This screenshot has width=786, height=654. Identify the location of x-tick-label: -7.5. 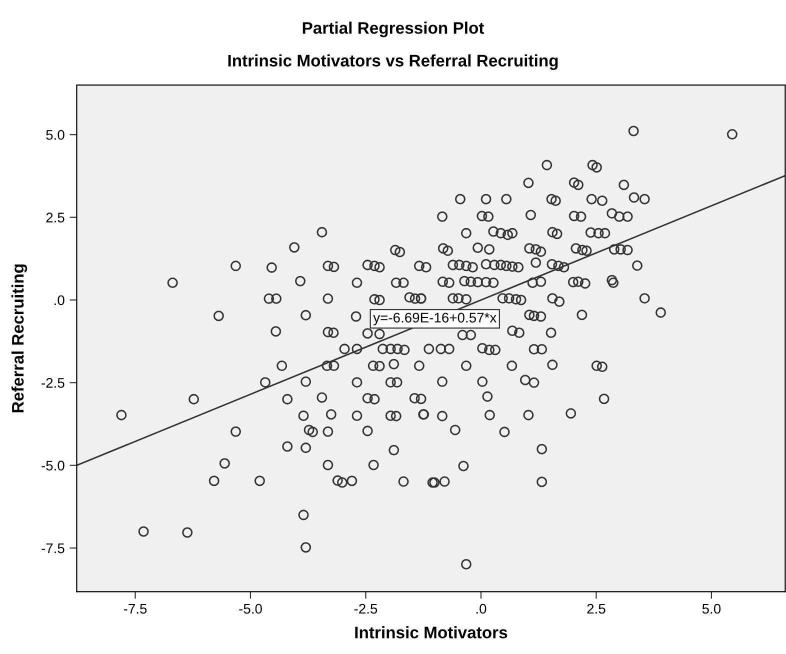
(135, 609).